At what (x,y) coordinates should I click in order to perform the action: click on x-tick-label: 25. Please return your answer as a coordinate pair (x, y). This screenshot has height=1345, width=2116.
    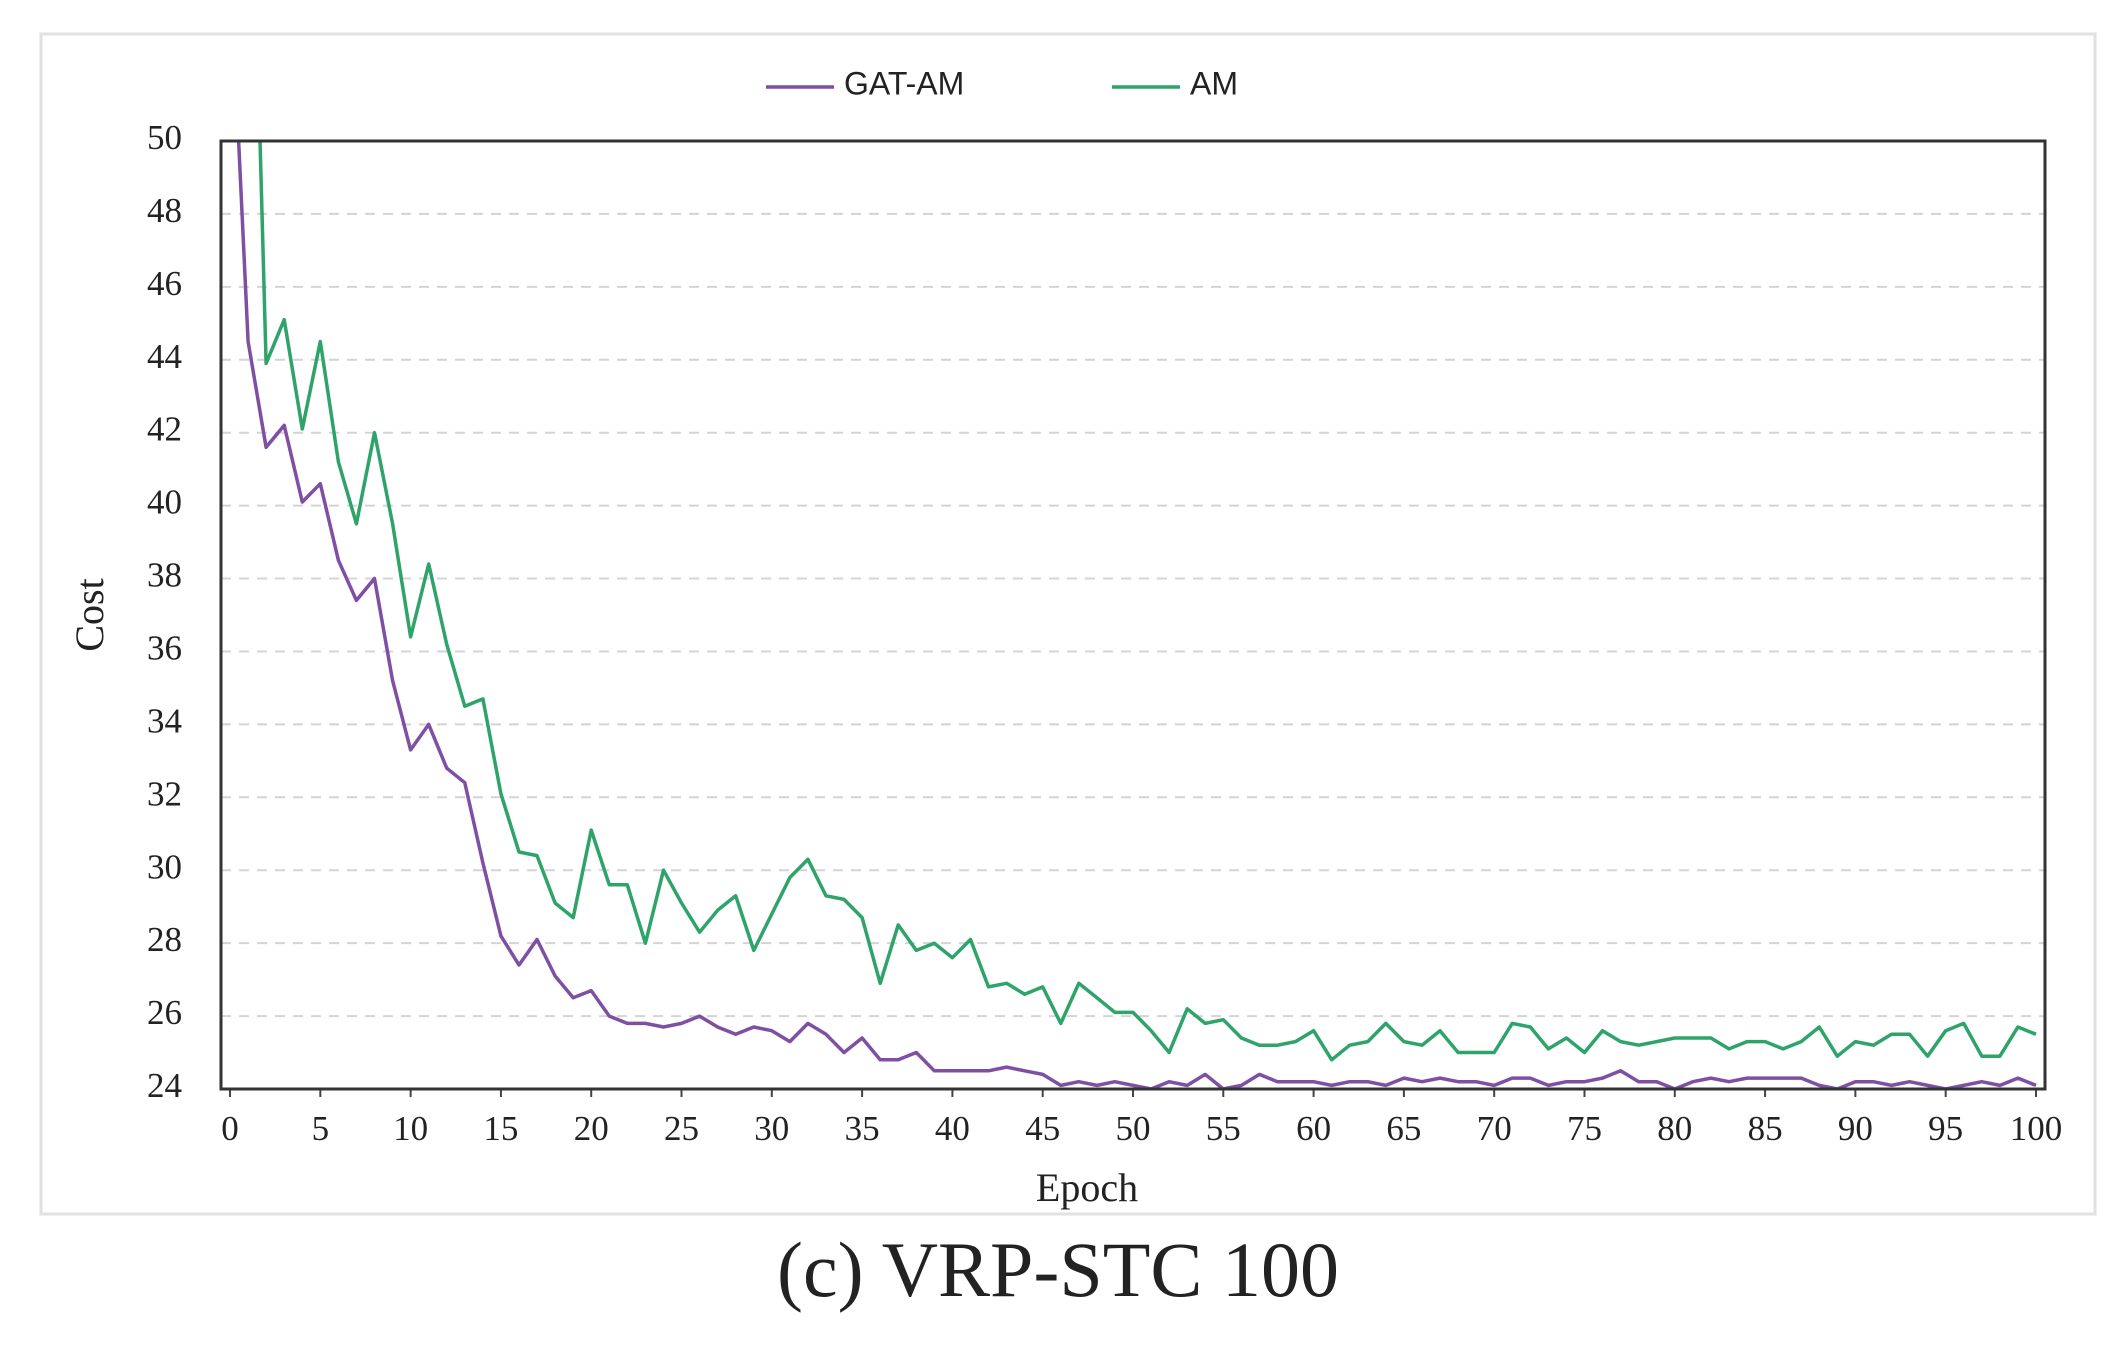
    Looking at the image, I should click on (681, 1128).